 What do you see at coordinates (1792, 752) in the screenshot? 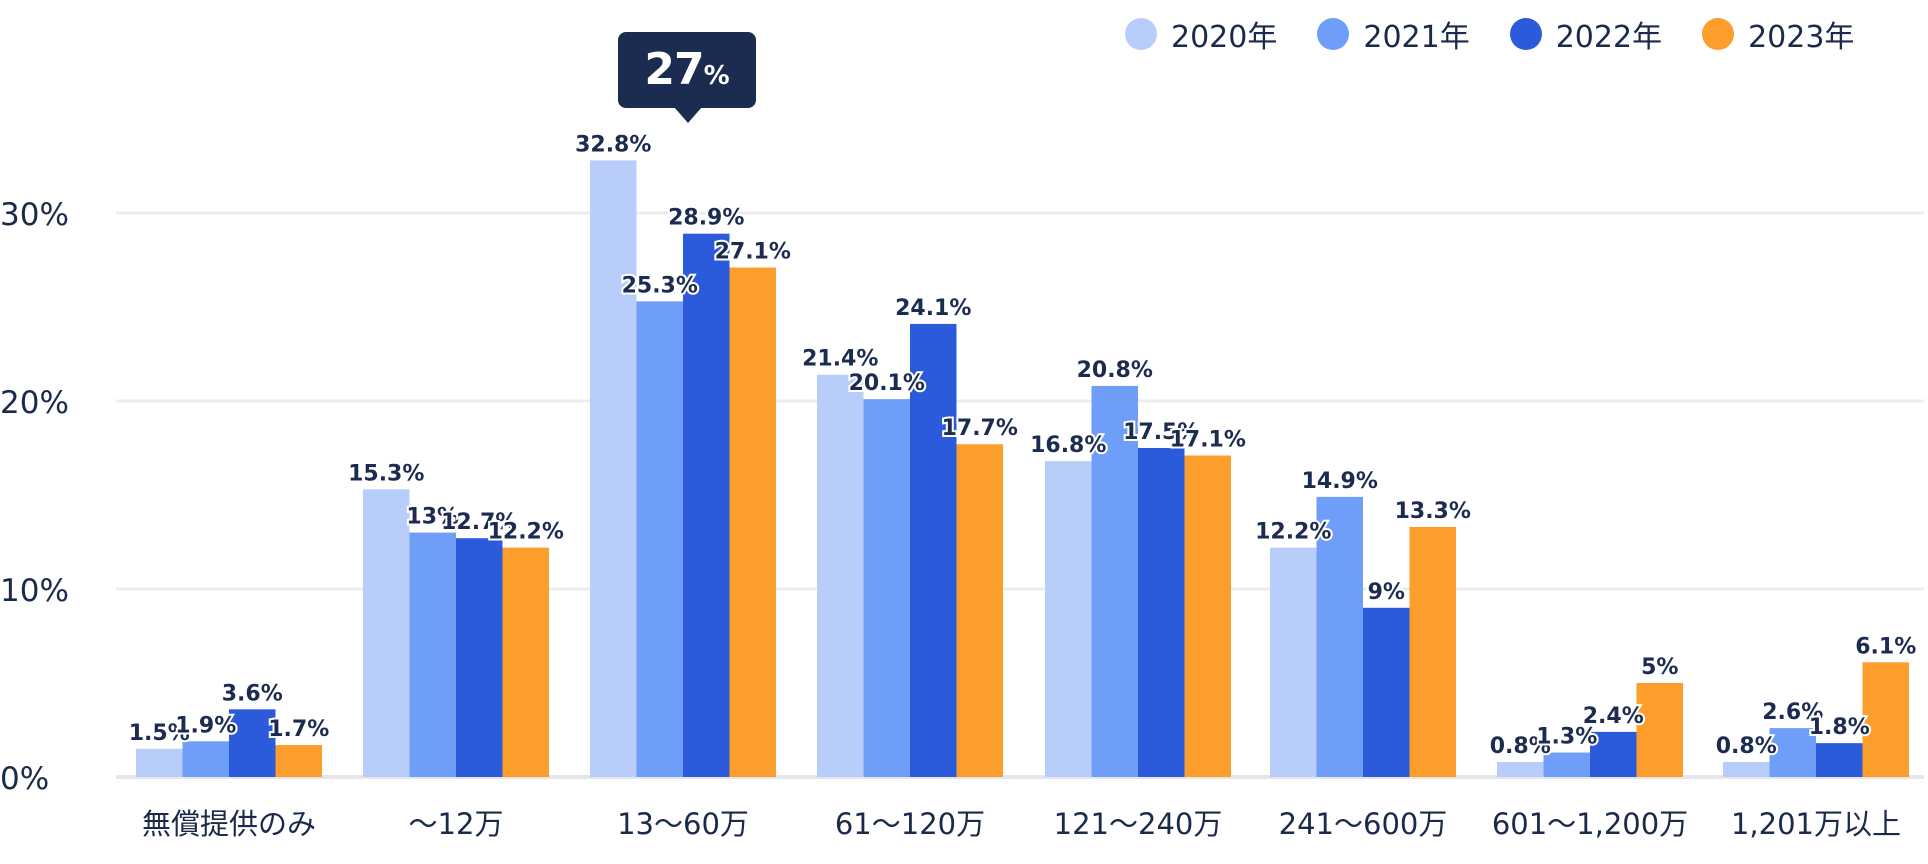
I see `bar-2021年-7` at bounding box center [1792, 752].